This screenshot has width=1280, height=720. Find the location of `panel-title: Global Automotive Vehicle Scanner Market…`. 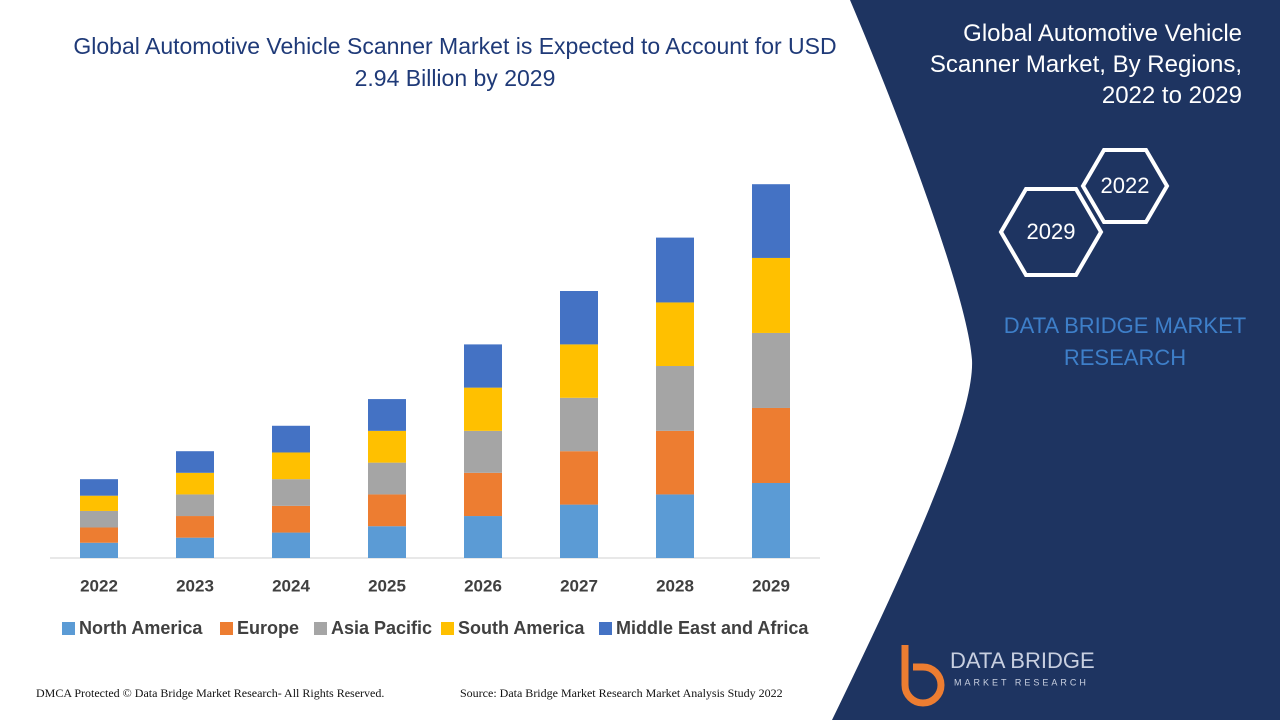

panel-title: Global Automotive Vehicle Scanner Market… is located at coordinates (1085, 64).